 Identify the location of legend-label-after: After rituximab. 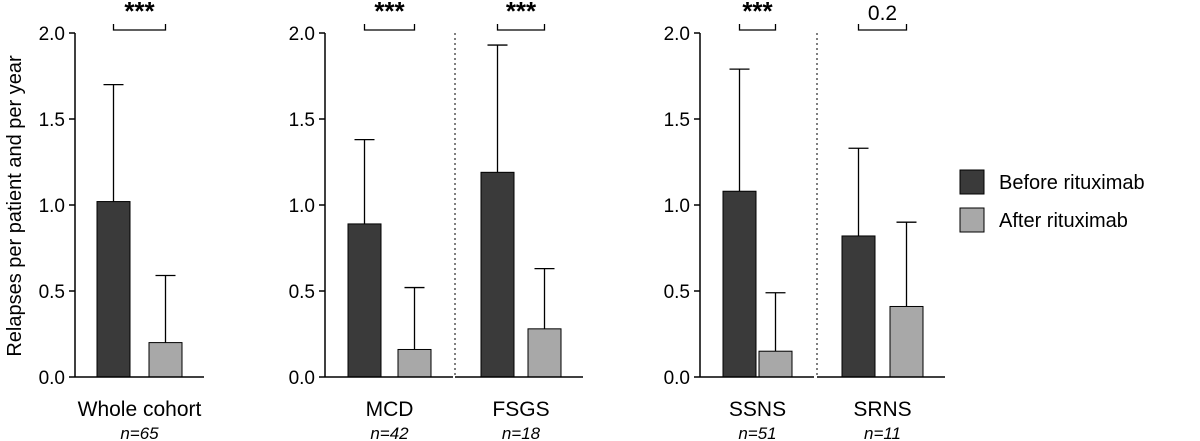
(1063, 221).